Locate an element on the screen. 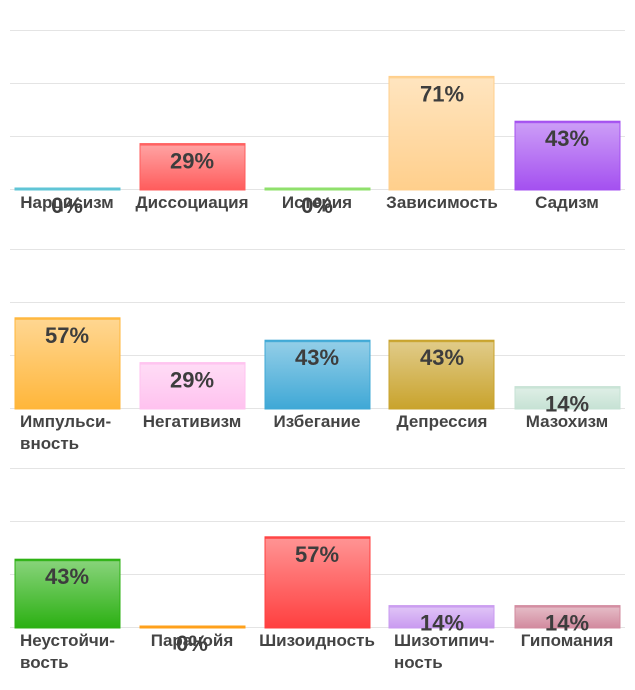  category-label: Нарцисизм is located at coordinates (67, 202).